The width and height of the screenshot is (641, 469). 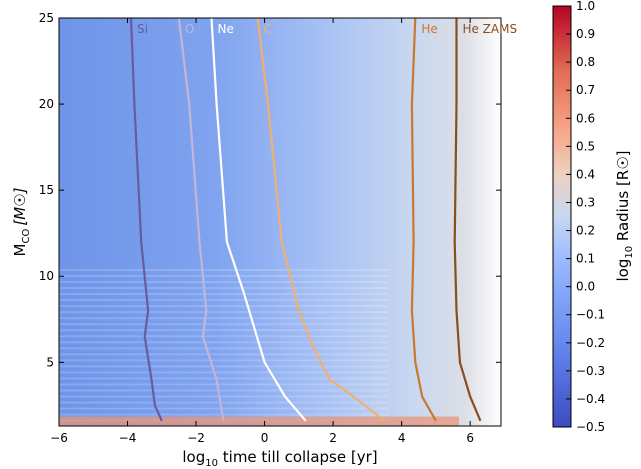 I want to click on x-tick-label: −2, so click(x=196, y=438).